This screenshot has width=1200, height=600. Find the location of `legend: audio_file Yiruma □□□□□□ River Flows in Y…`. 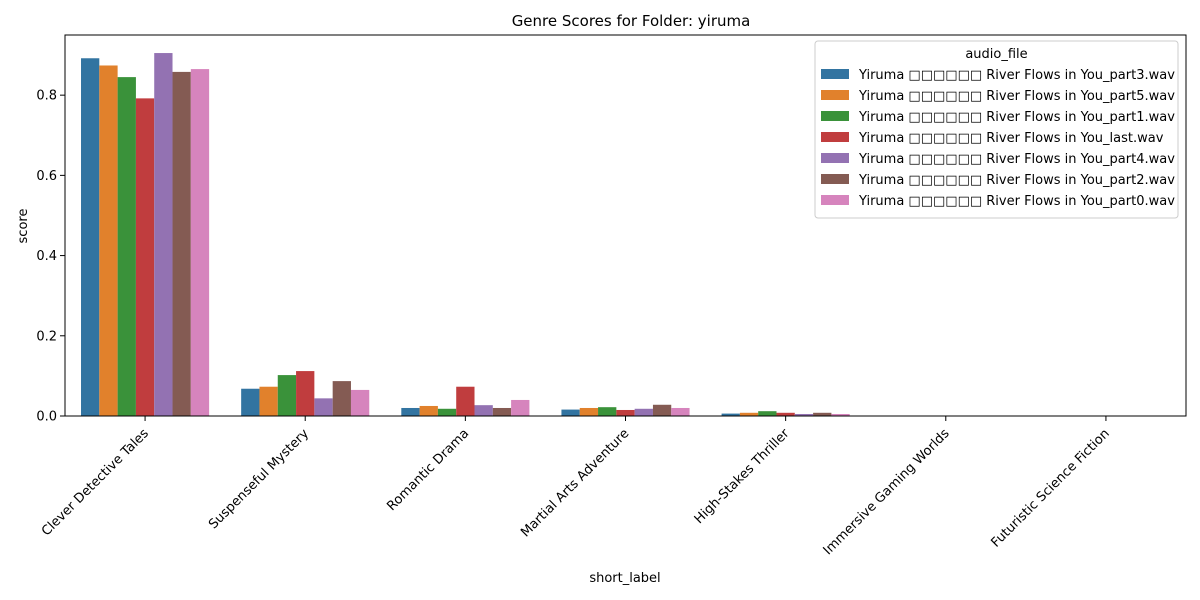

legend: audio_file Yiruma □□□□□□ River Flows in Y… is located at coordinates (996, 129).